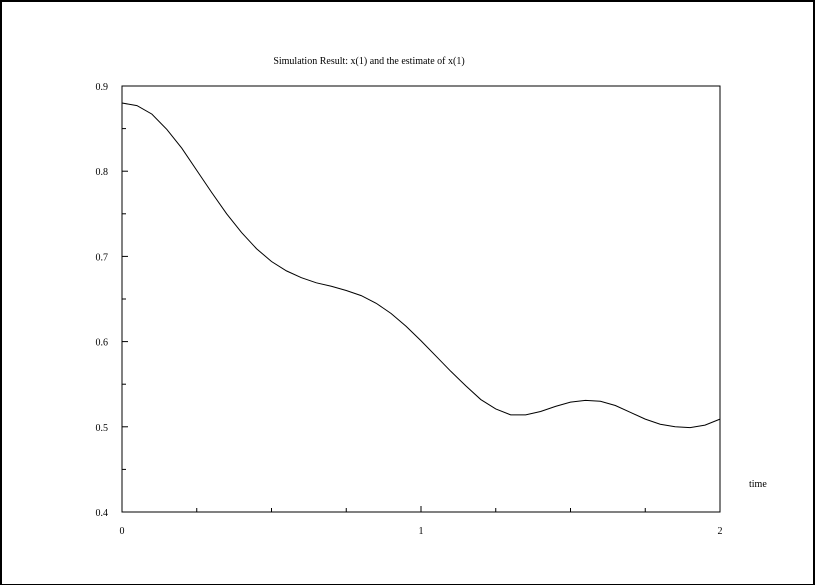  What do you see at coordinates (102, 428) in the screenshot?
I see `y-tick-label: 0.5` at bounding box center [102, 428].